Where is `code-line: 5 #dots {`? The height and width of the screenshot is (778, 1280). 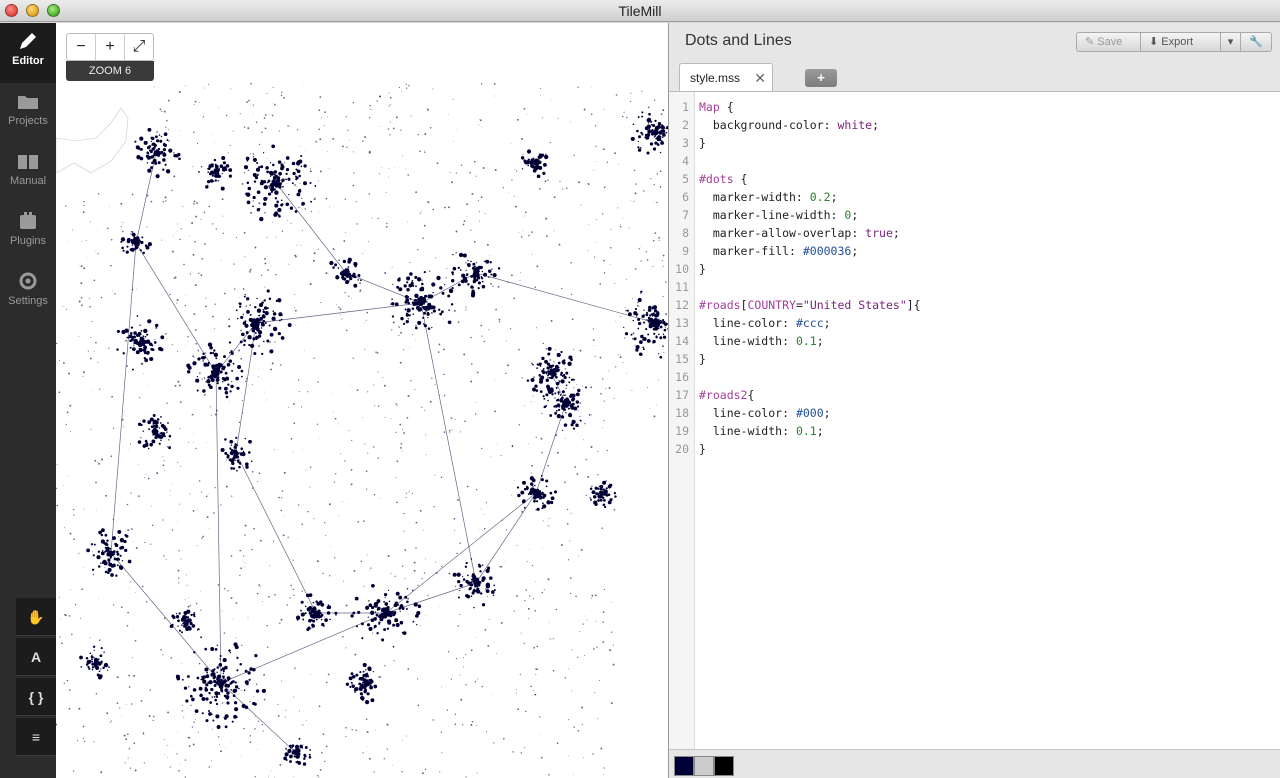 code-line: 5 #dots { is located at coordinates (708, 179).